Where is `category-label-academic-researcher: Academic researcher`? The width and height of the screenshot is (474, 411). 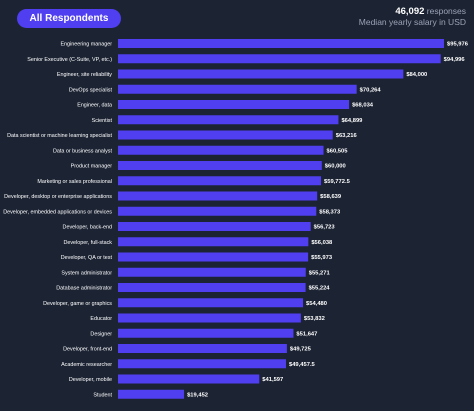
category-label-academic-researcher: Academic researcher is located at coordinates (86, 365).